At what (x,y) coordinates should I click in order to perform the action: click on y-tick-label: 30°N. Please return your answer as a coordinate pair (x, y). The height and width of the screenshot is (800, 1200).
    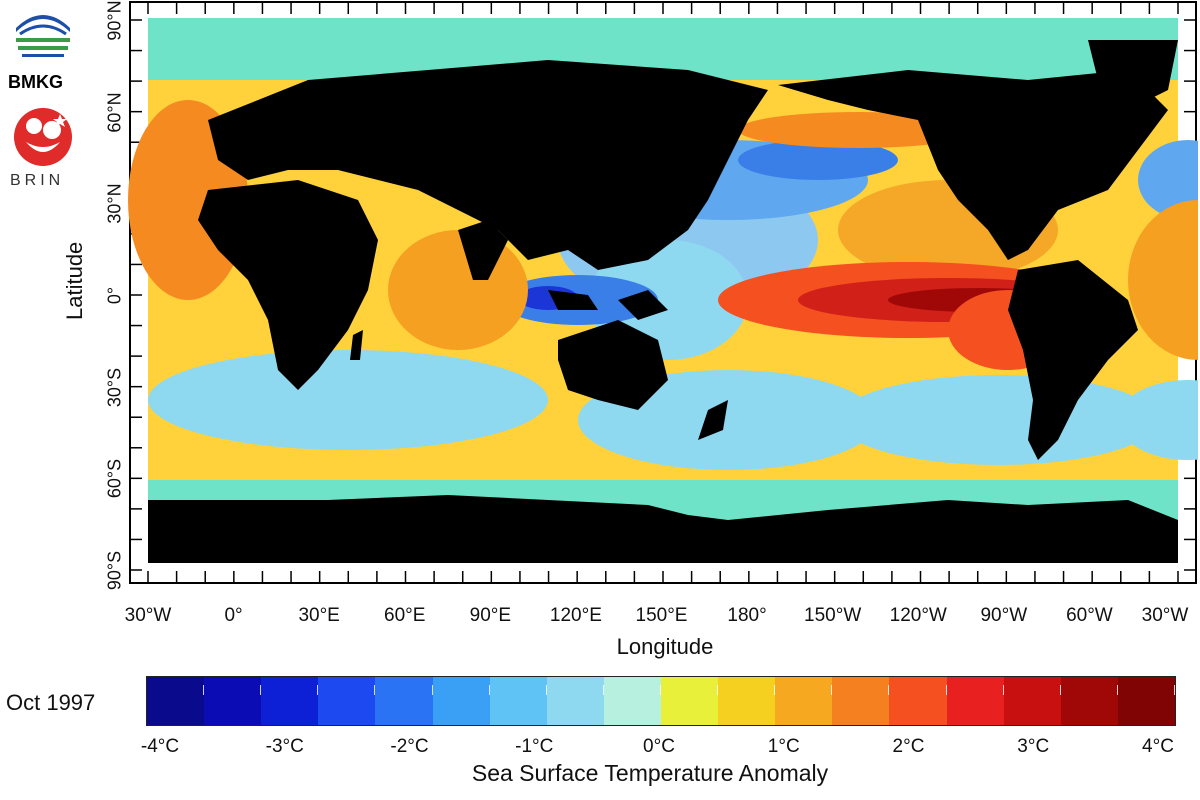
    Looking at the image, I should click on (114, 203).